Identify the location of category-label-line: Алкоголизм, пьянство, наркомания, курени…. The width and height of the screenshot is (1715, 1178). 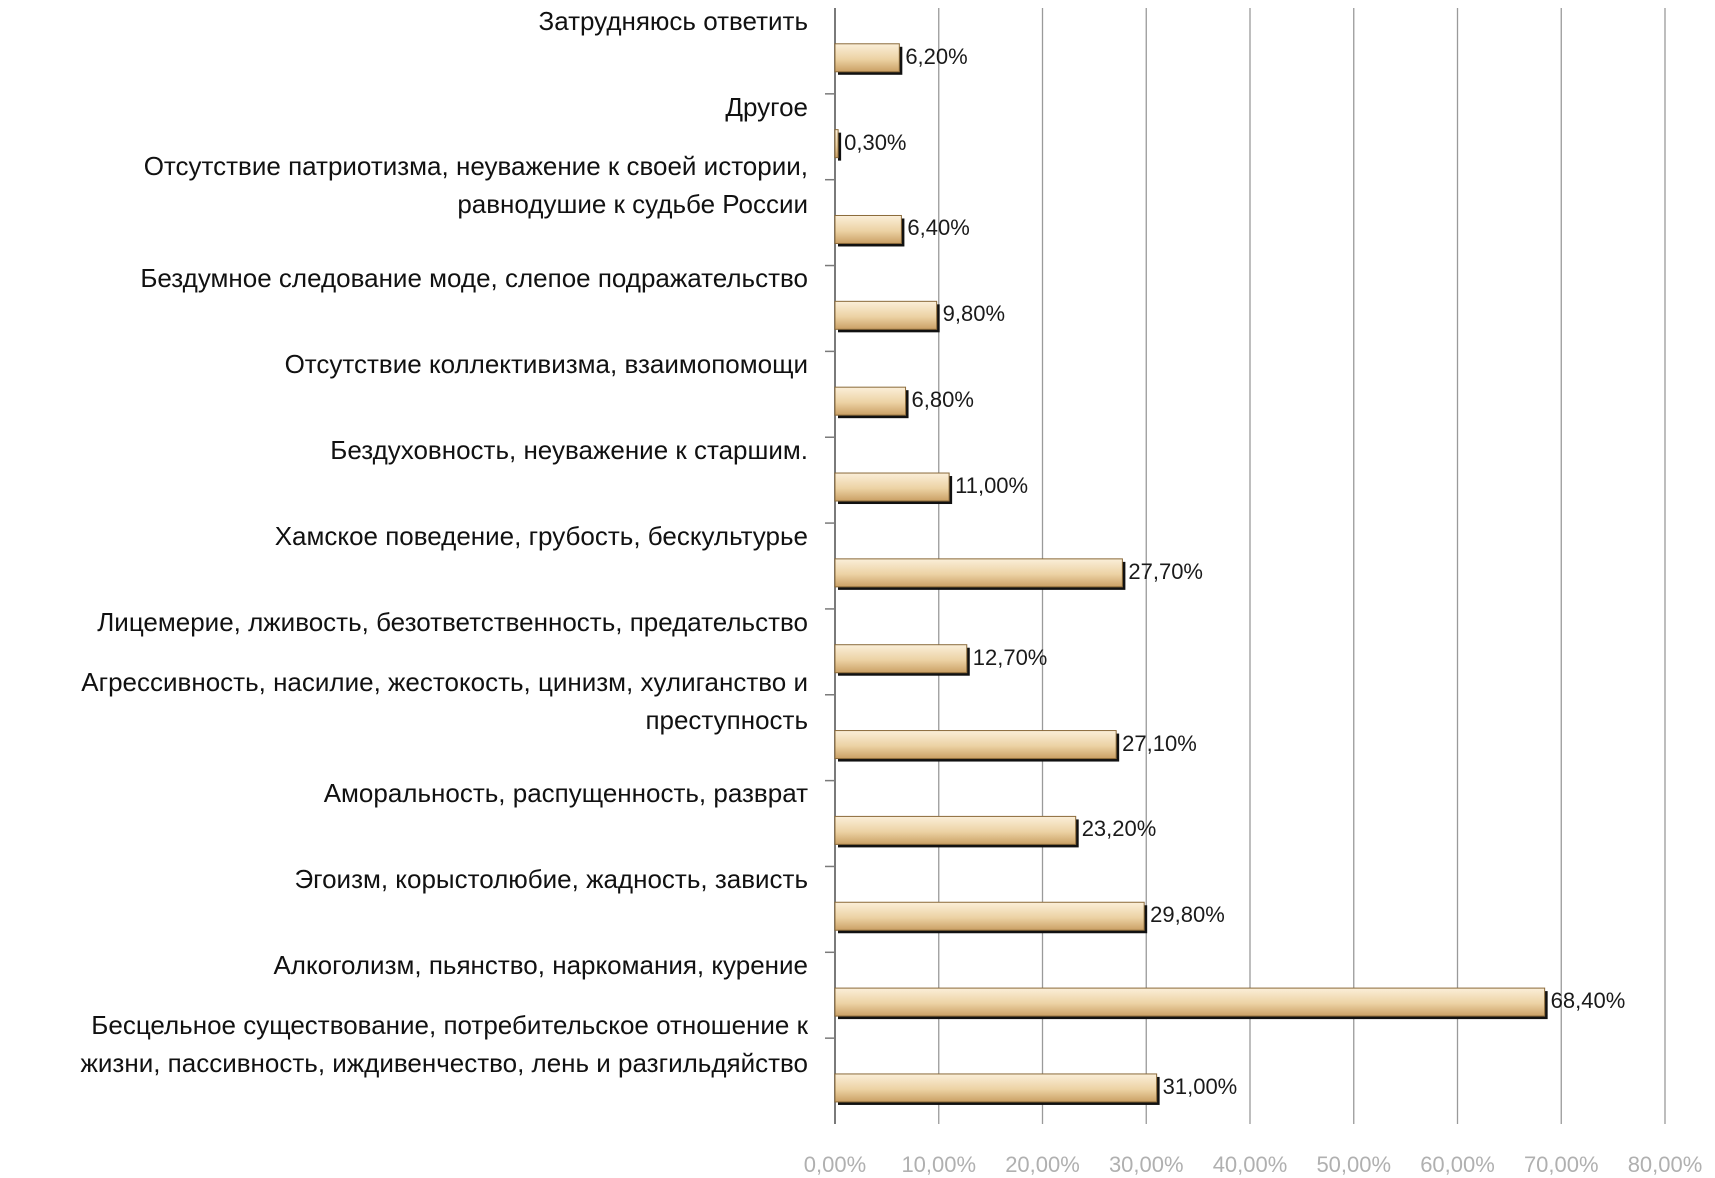
(540, 965).